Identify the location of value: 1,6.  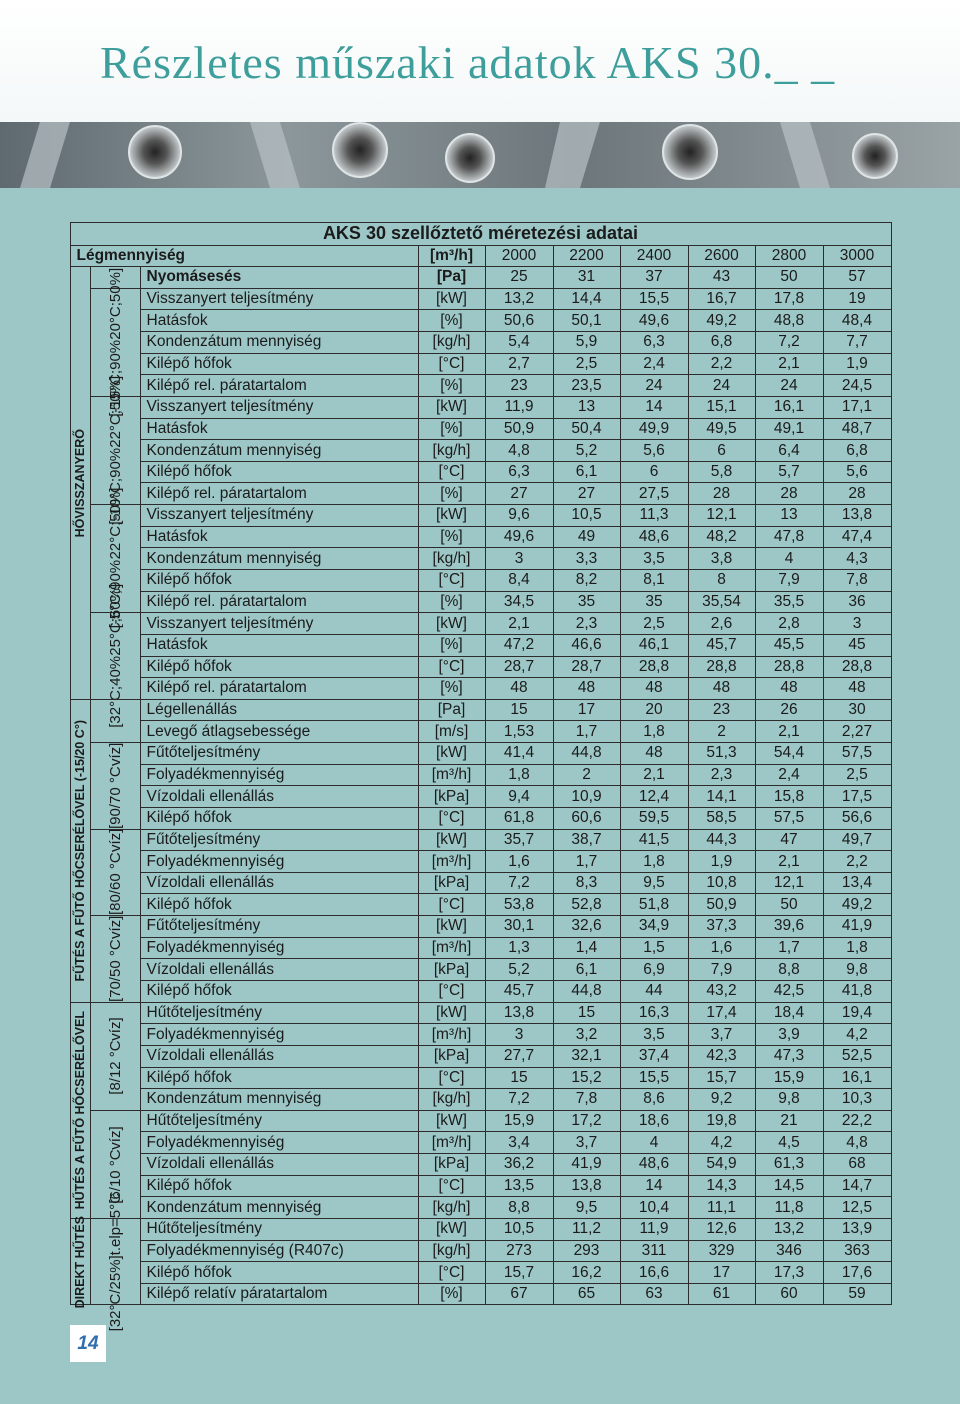
(721, 948).